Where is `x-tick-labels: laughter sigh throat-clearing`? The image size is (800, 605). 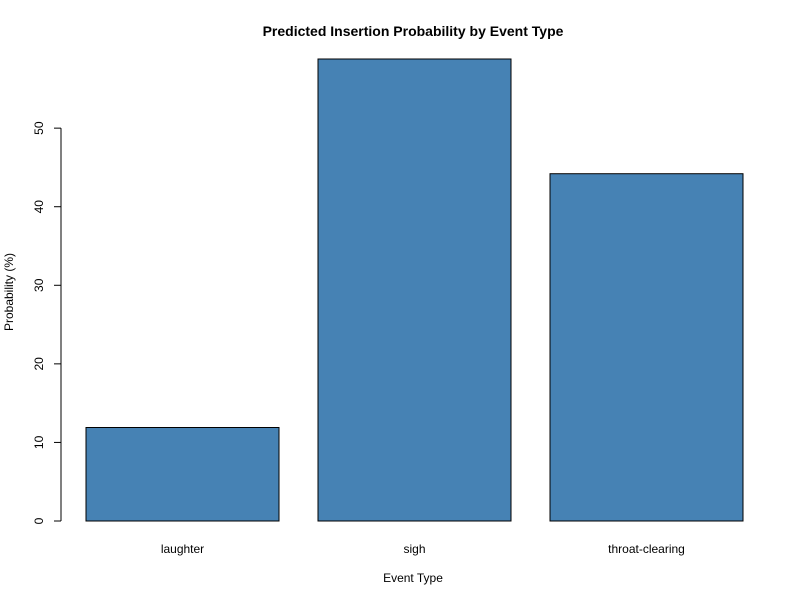 x-tick-labels: laughter sigh throat-clearing is located at coordinates (423, 549).